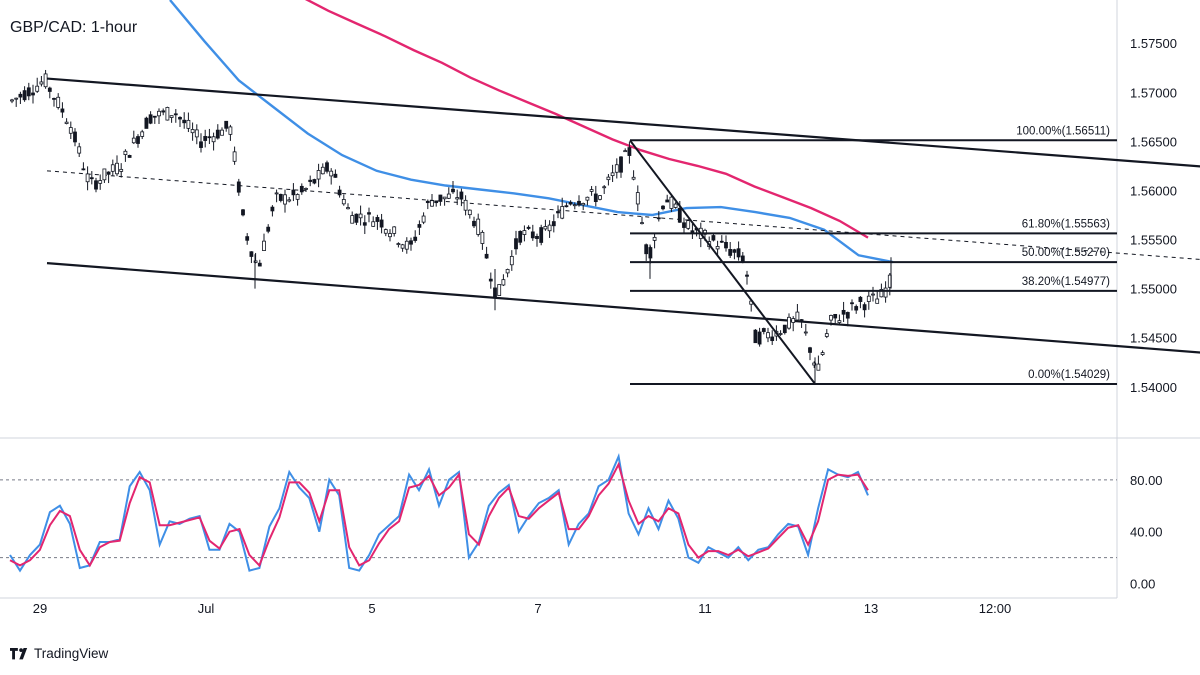  Describe the element at coordinates (1153, 92) in the screenshot. I see `price-tick-label: 1.57000` at that location.